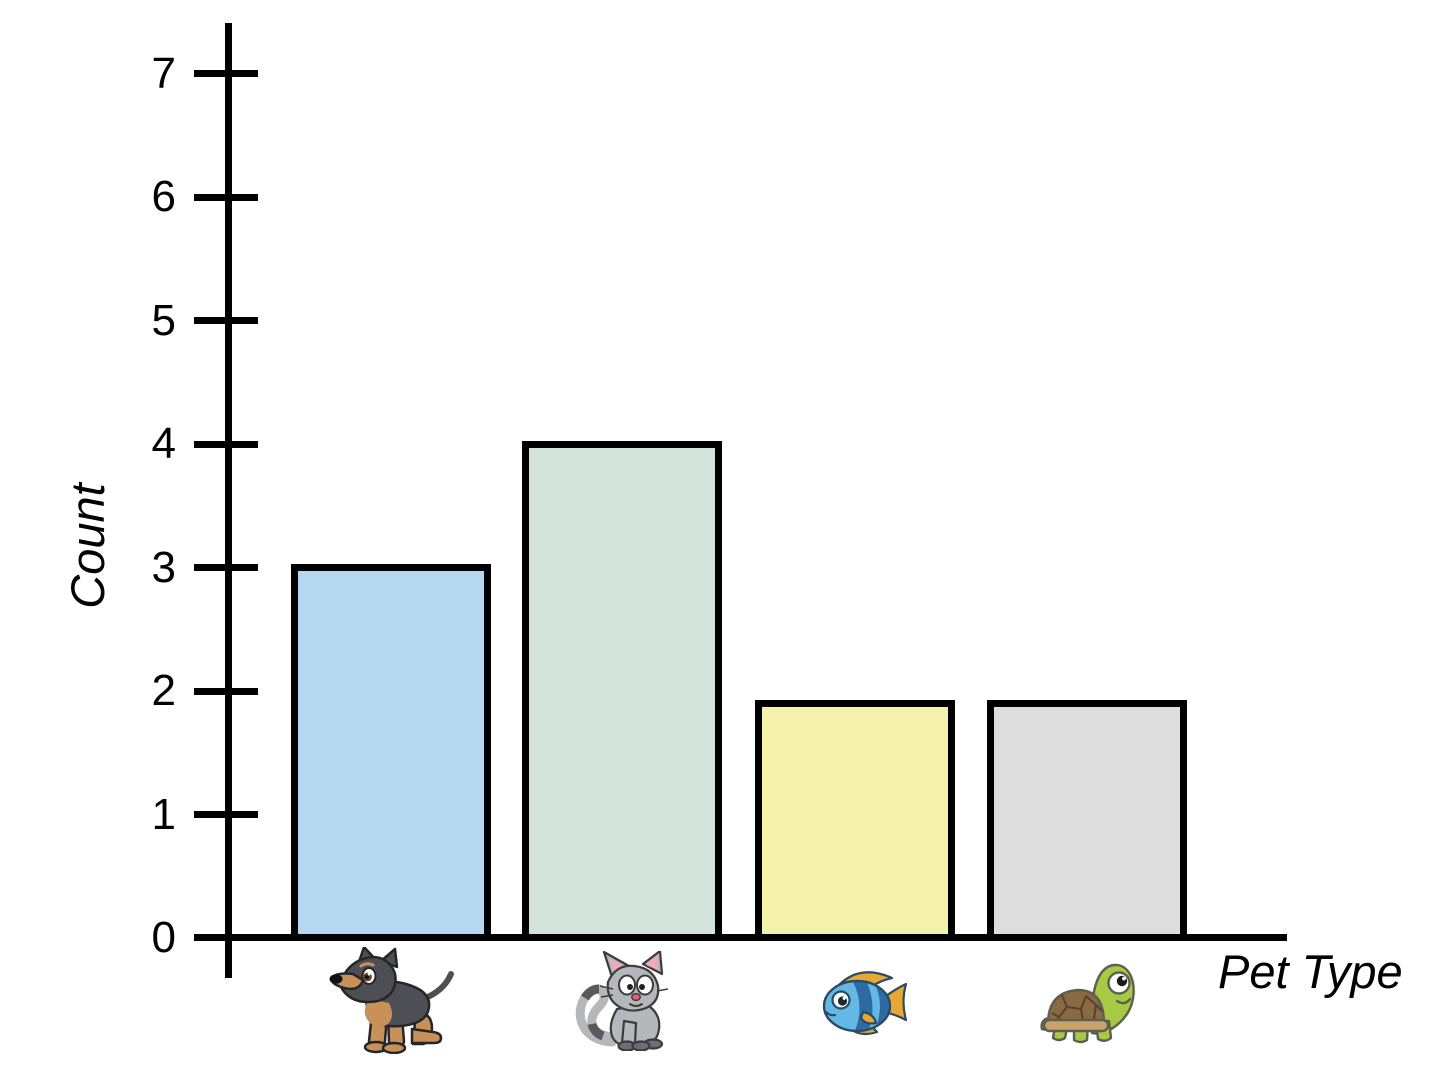 The width and height of the screenshot is (1456, 1072). I want to click on fish-icon, so click(865, 1003).